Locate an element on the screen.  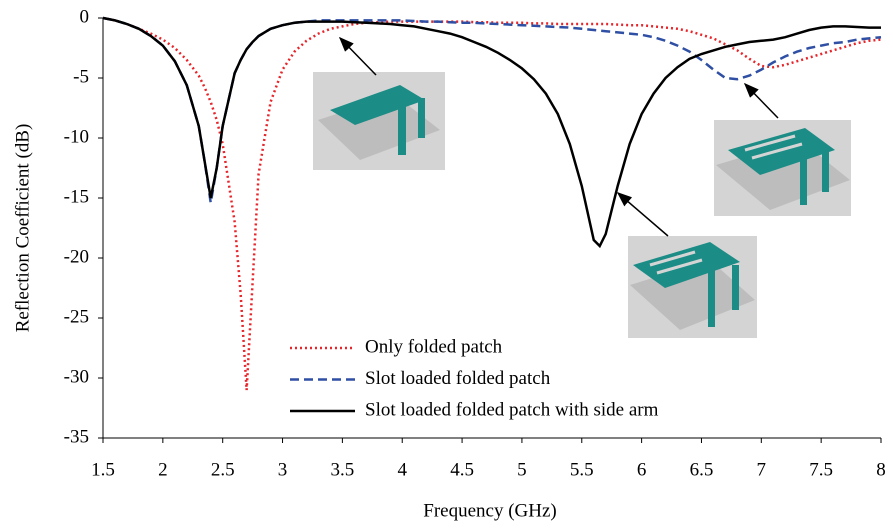
x-tick-label: 6.5 is located at coordinates (702, 469).